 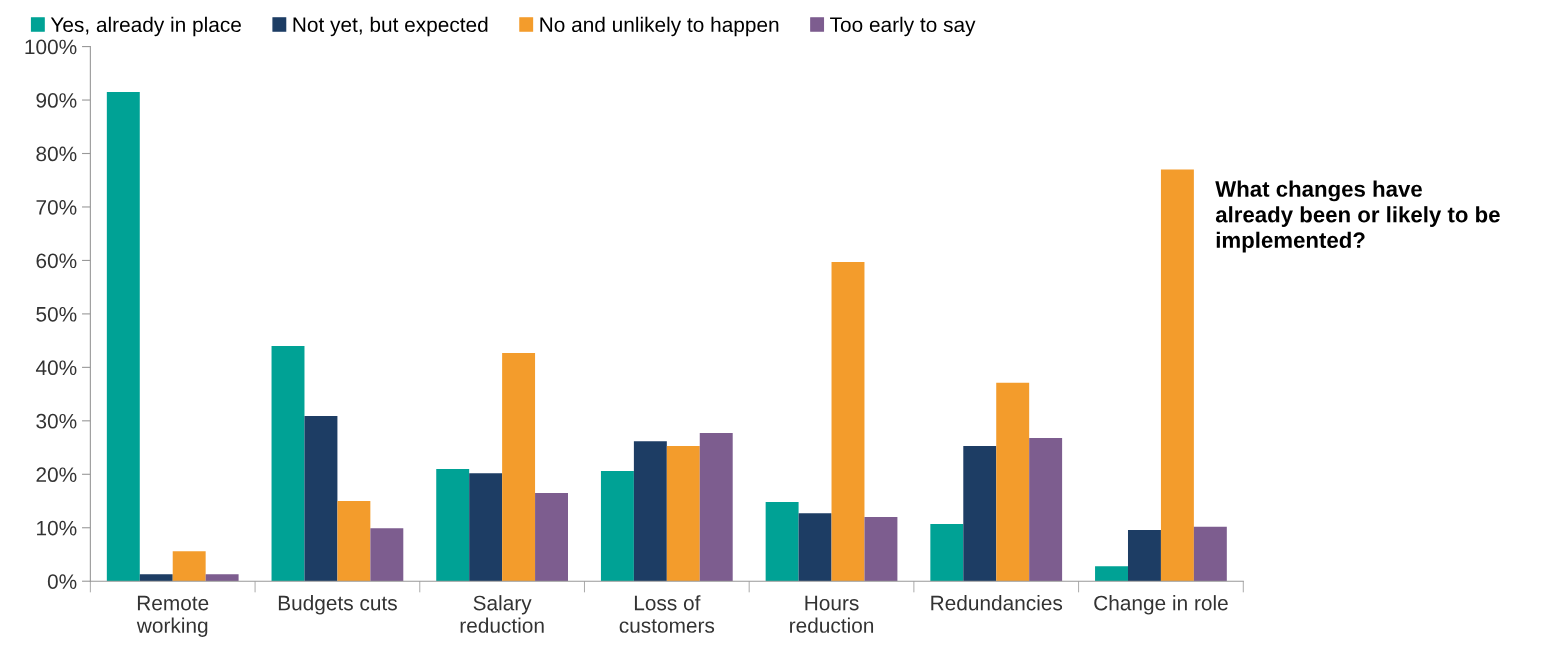 What do you see at coordinates (659, 26) in the screenshot?
I see `legend-label: No and unlikely to happen` at bounding box center [659, 26].